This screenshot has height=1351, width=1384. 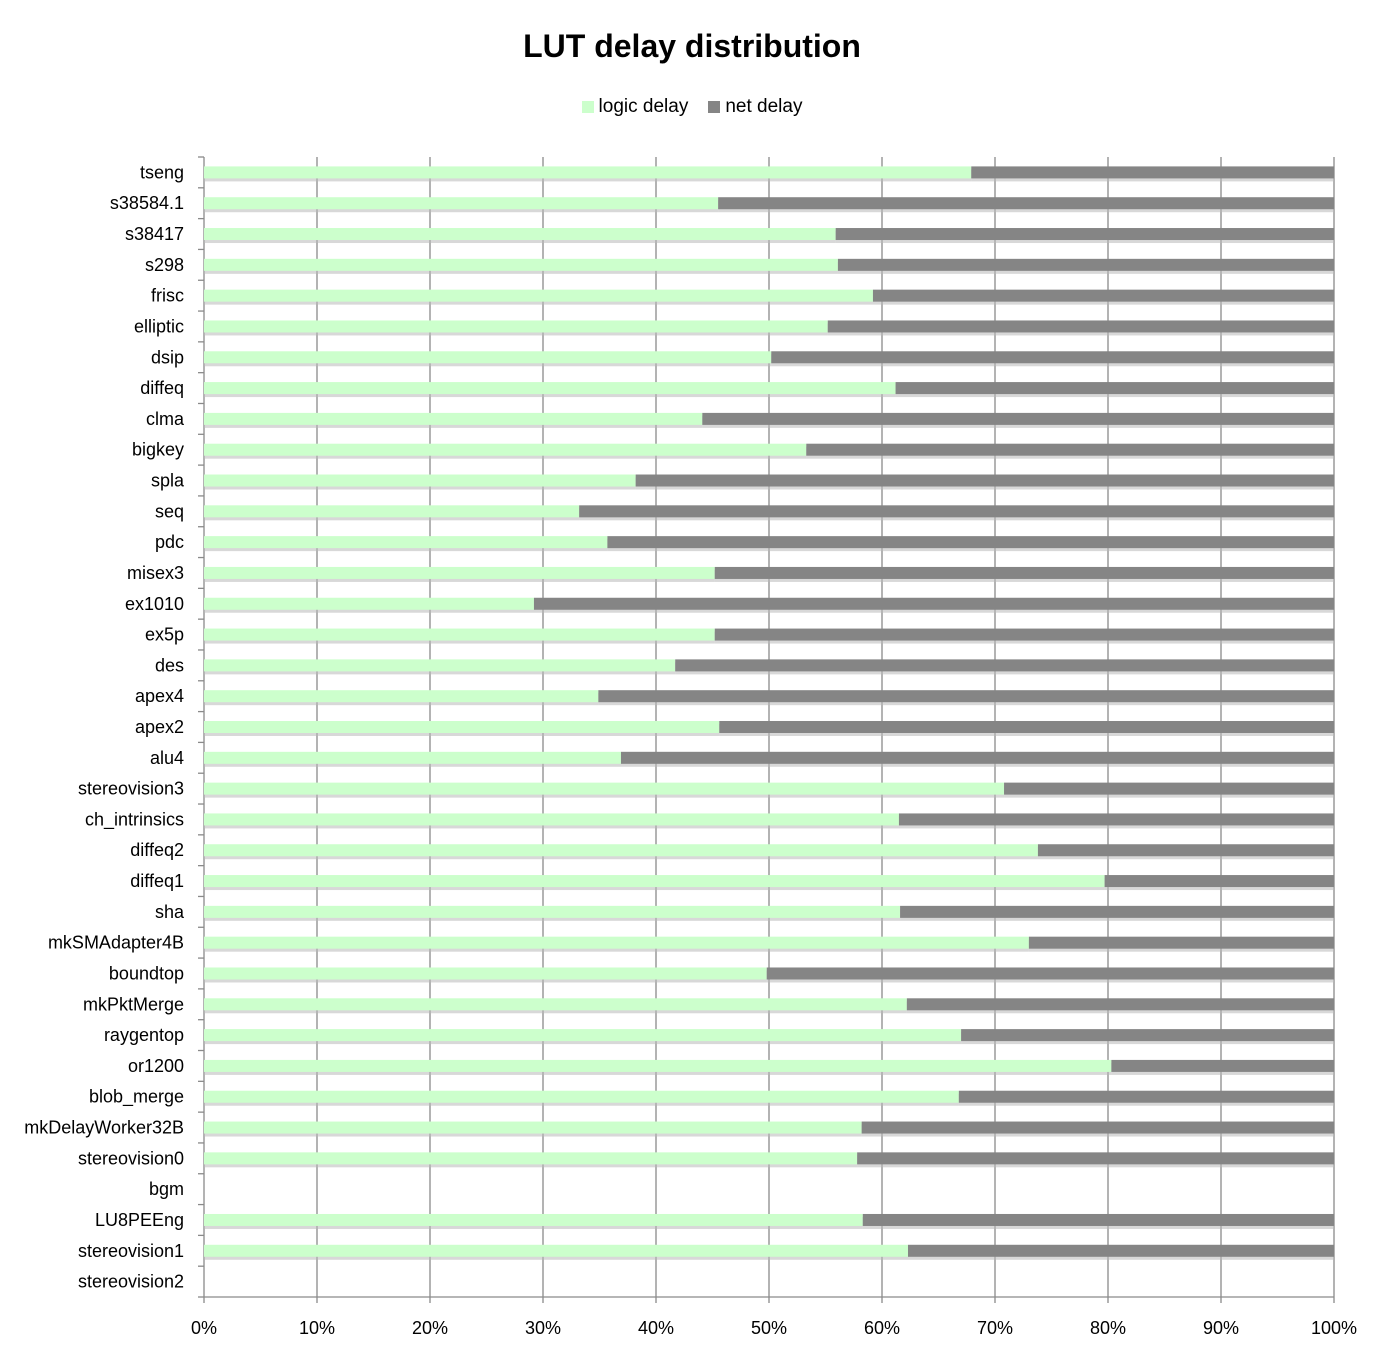 I want to click on category-label: stereovision1, so click(x=131, y=1251).